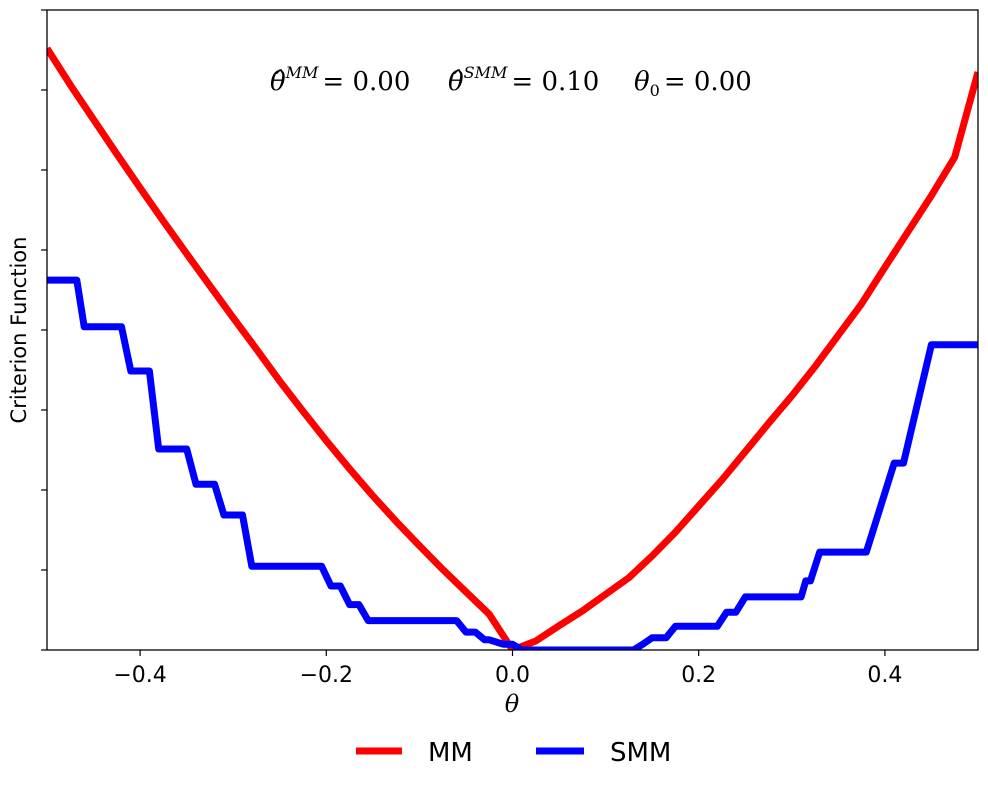 The width and height of the screenshot is (988, 788). I want to click on x-tick-label: 0.0, so click(512, 675).